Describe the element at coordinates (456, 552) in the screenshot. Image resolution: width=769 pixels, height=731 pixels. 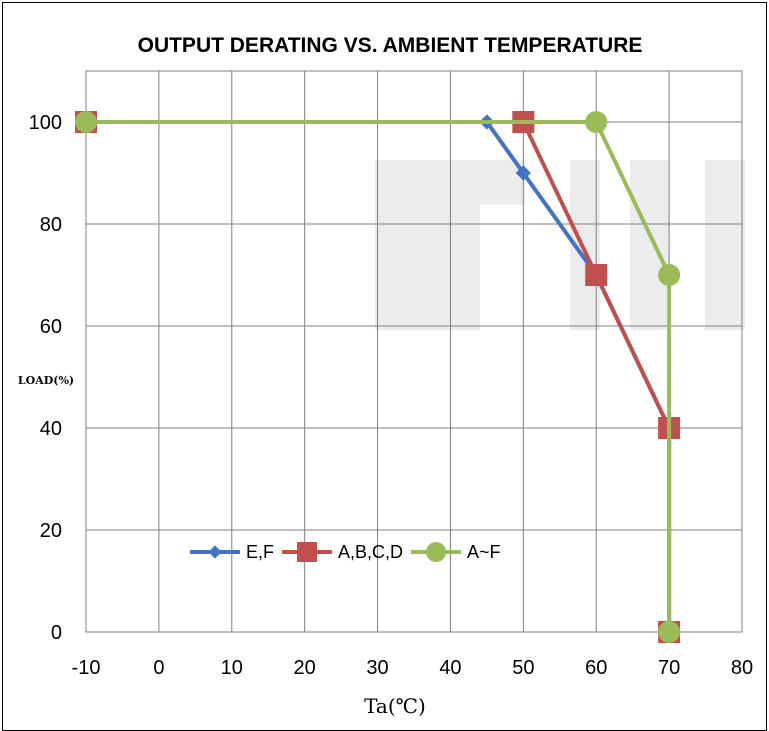
I see `legend-item: A~F` at that location.